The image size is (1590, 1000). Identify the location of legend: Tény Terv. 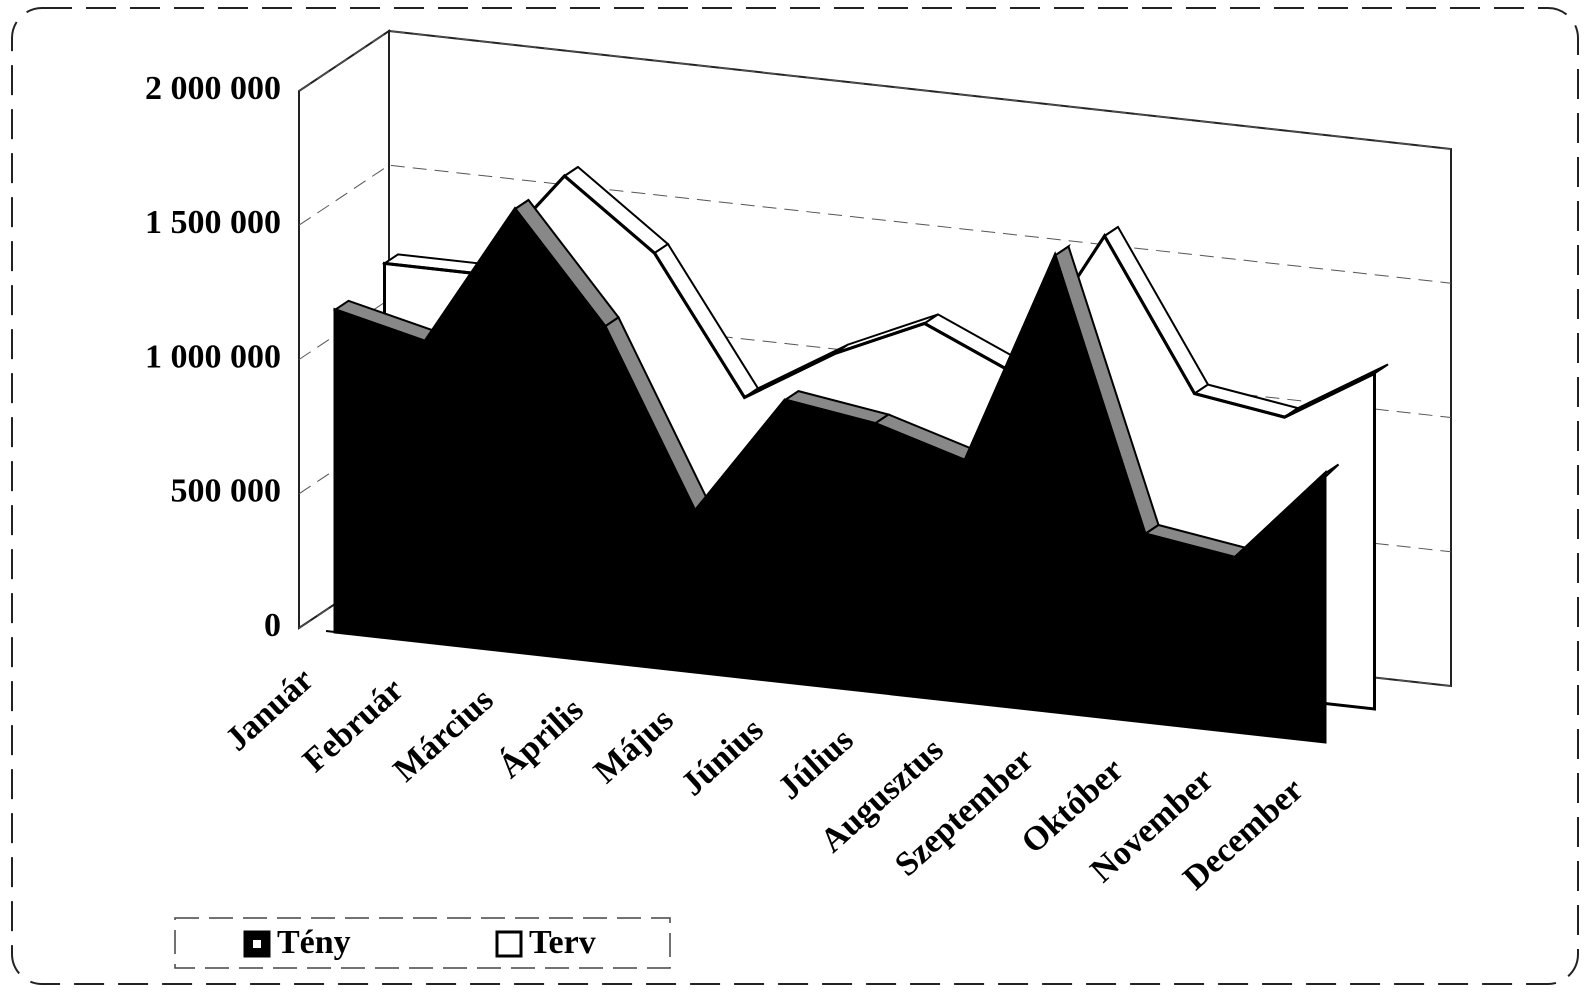
(419, 942).